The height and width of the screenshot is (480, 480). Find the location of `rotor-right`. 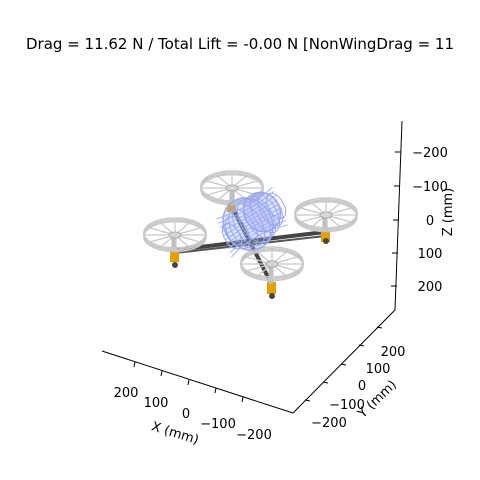

rotor-right is located at coordinates (326, 215).